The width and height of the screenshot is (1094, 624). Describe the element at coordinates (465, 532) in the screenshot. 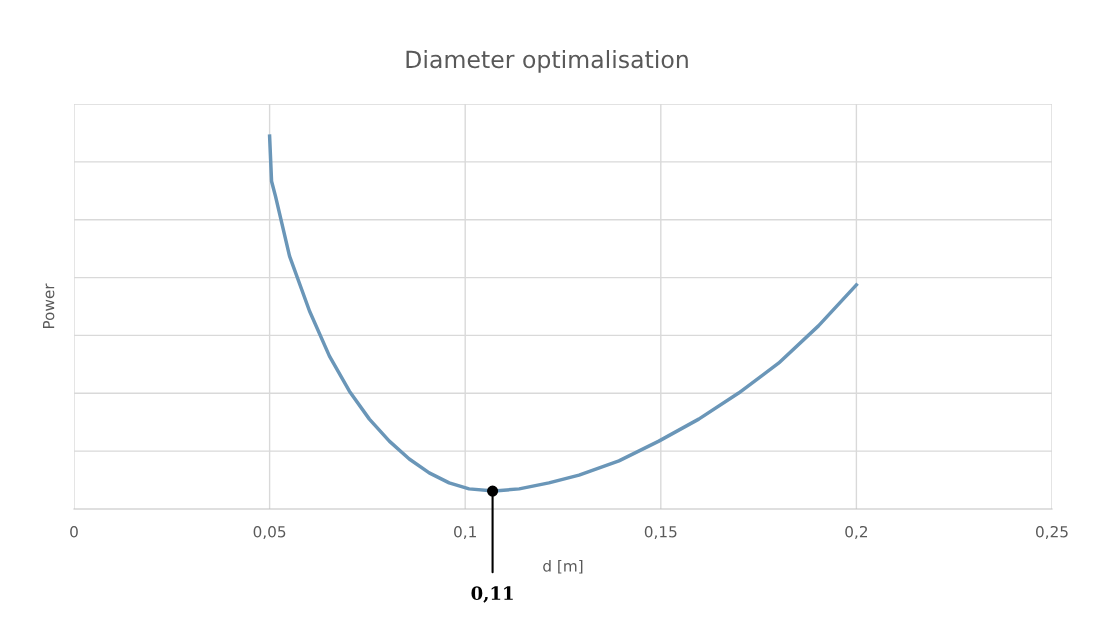

I see `x-tick-label: 0,1` at that location.